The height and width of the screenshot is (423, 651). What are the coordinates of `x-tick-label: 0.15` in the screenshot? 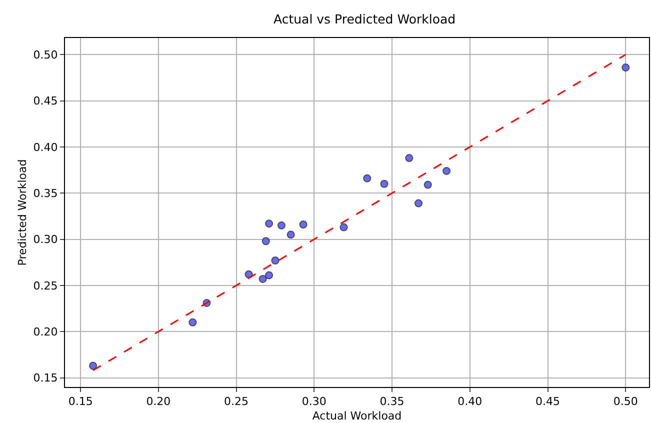 It's located at (80, 401).